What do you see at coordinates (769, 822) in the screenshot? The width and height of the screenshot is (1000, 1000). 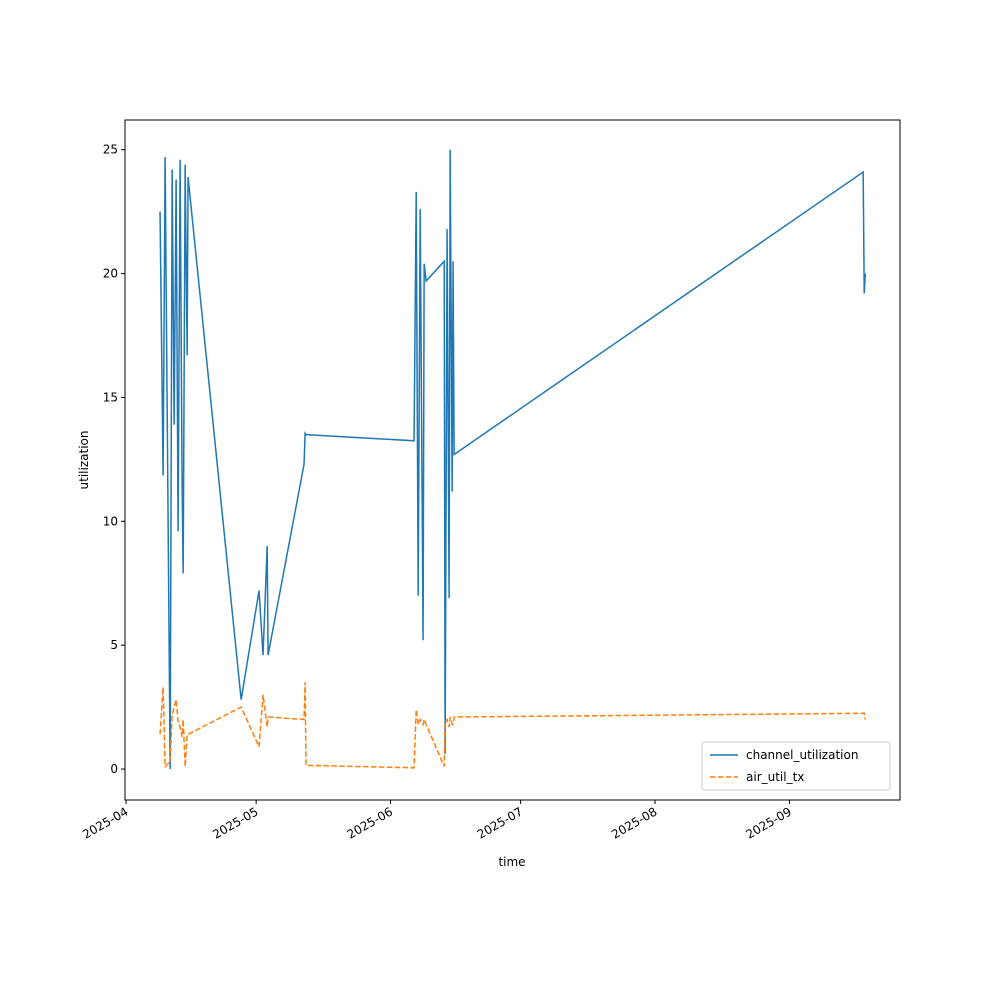 I see `x-tick-label: 2025-09` at bounding box center [769, 822].